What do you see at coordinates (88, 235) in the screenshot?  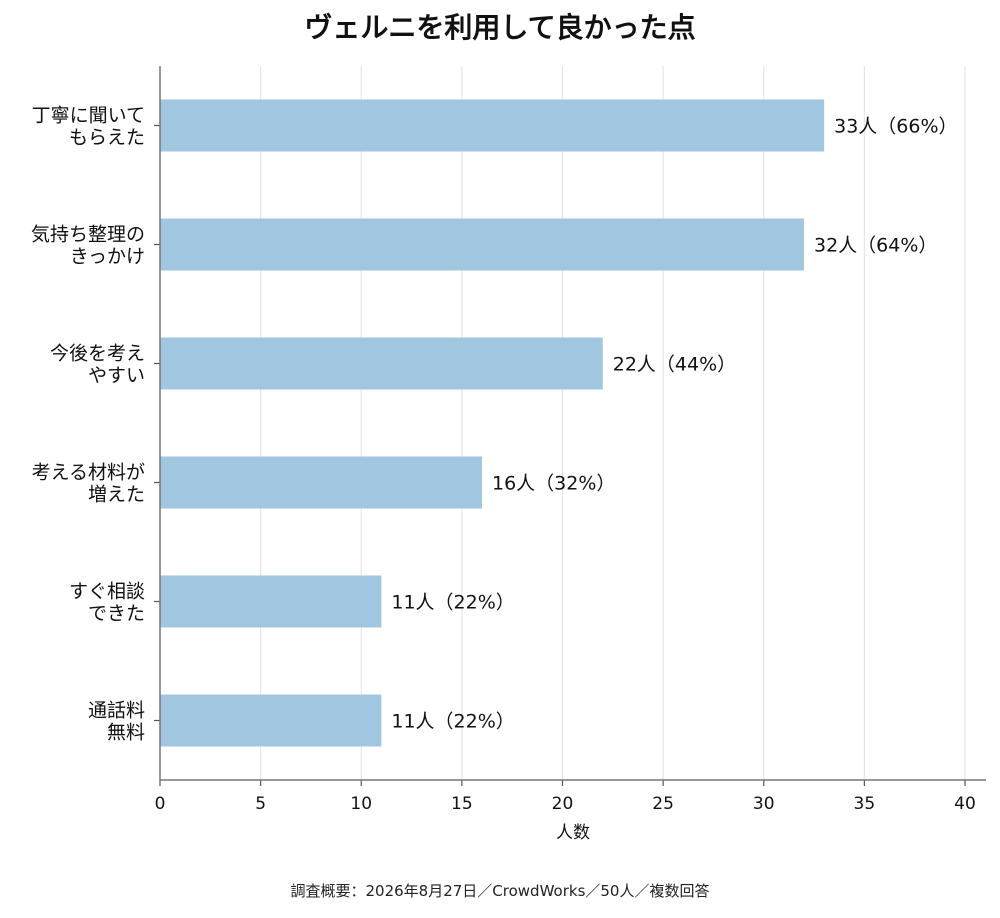 I see `category-label: 気持ち整理の` at bounding box center [88, 235].